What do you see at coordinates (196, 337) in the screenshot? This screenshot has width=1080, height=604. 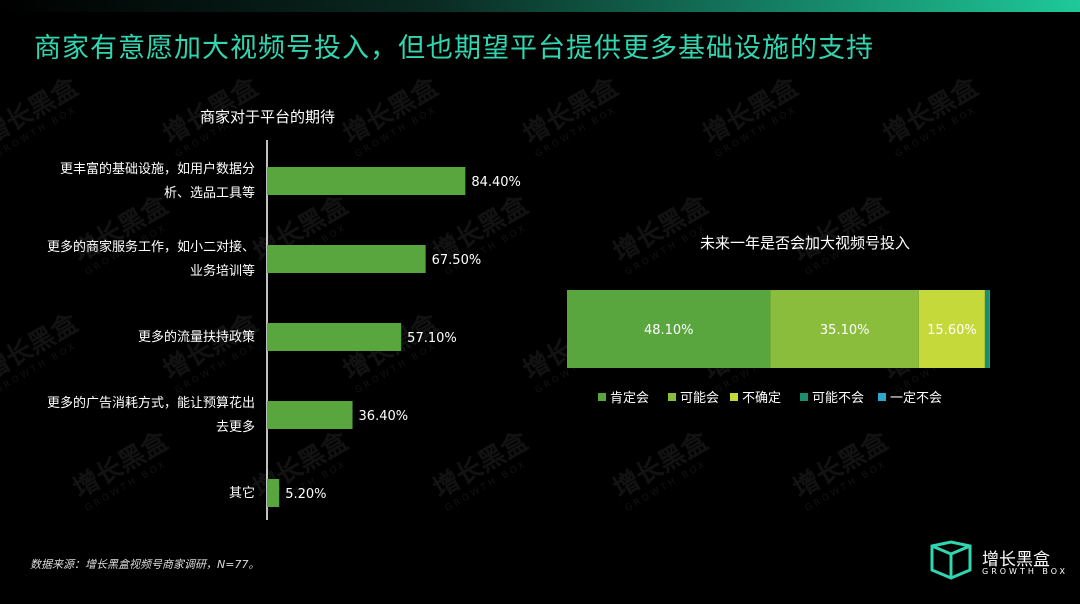 I see `category-label: 更多的流量扶持政策` at bounding box center [196, 337].